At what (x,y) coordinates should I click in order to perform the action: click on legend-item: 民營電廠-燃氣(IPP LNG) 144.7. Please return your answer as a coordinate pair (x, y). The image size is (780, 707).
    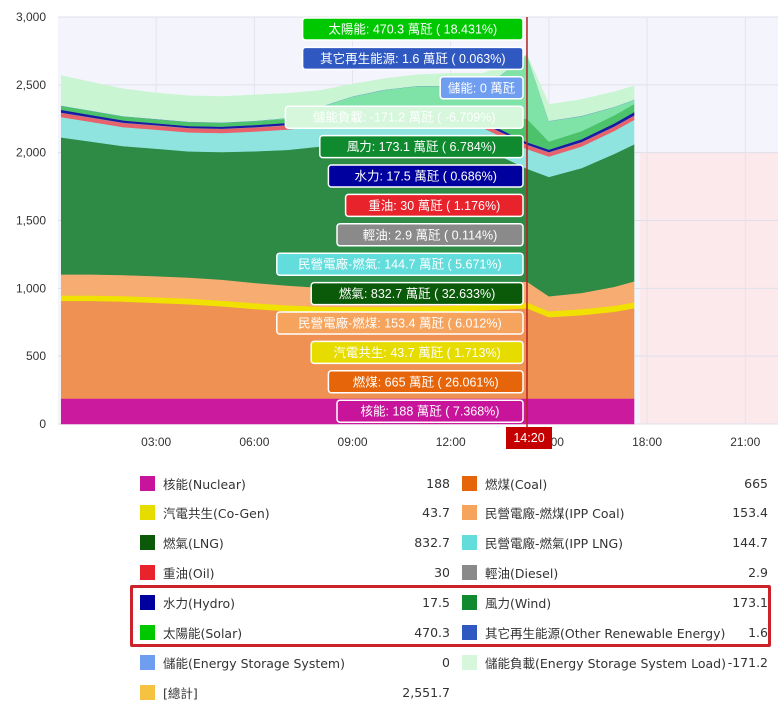
    Looking at the image, I should click on (615, 543).